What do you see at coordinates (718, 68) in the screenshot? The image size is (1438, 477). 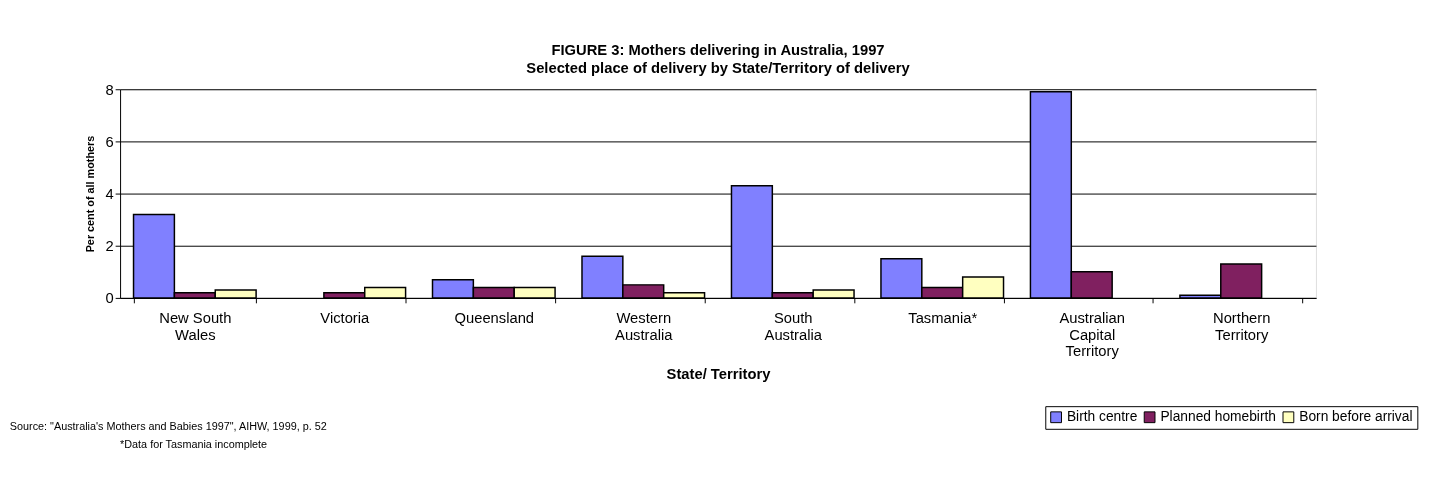 I see `chart-subtitle: Selected place of delivery by State/Territory of delivery` at bounding box center [718, 68].